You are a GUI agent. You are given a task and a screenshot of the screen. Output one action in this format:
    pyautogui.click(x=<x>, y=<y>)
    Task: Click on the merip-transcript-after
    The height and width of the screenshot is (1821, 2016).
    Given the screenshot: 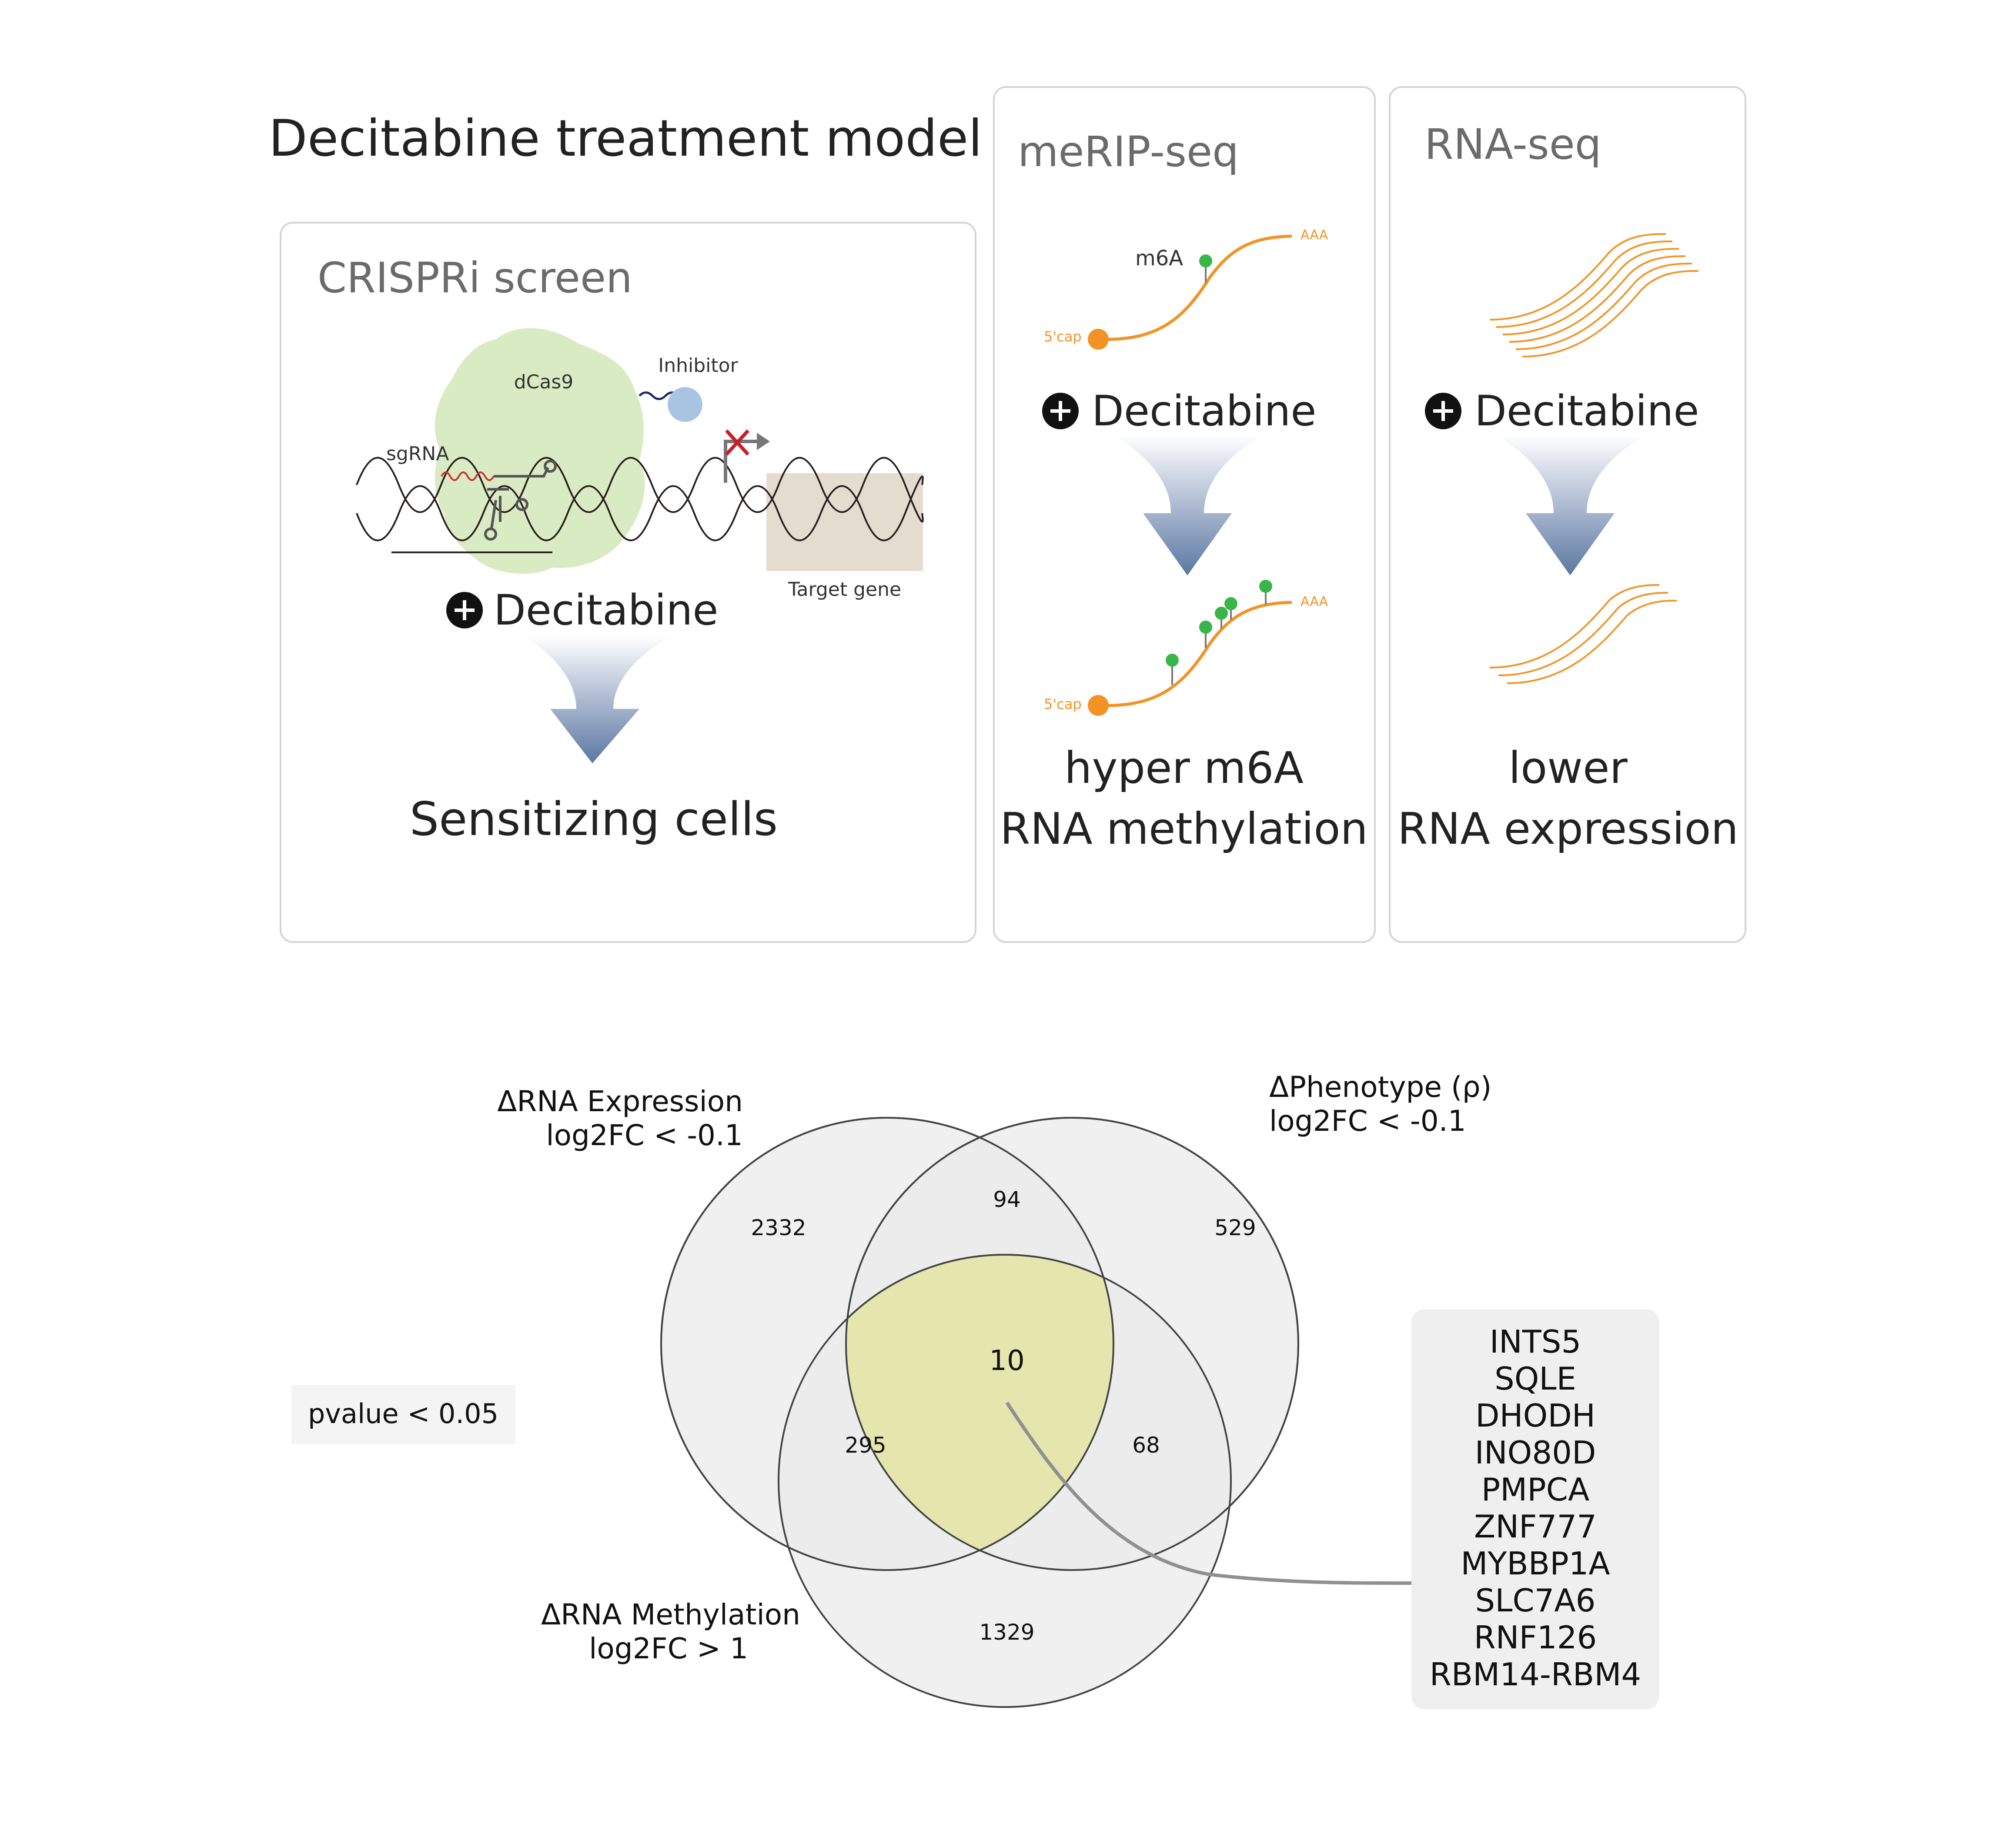 What is the action you would take?
    pyautogui.click(x=1195, y=654)
    